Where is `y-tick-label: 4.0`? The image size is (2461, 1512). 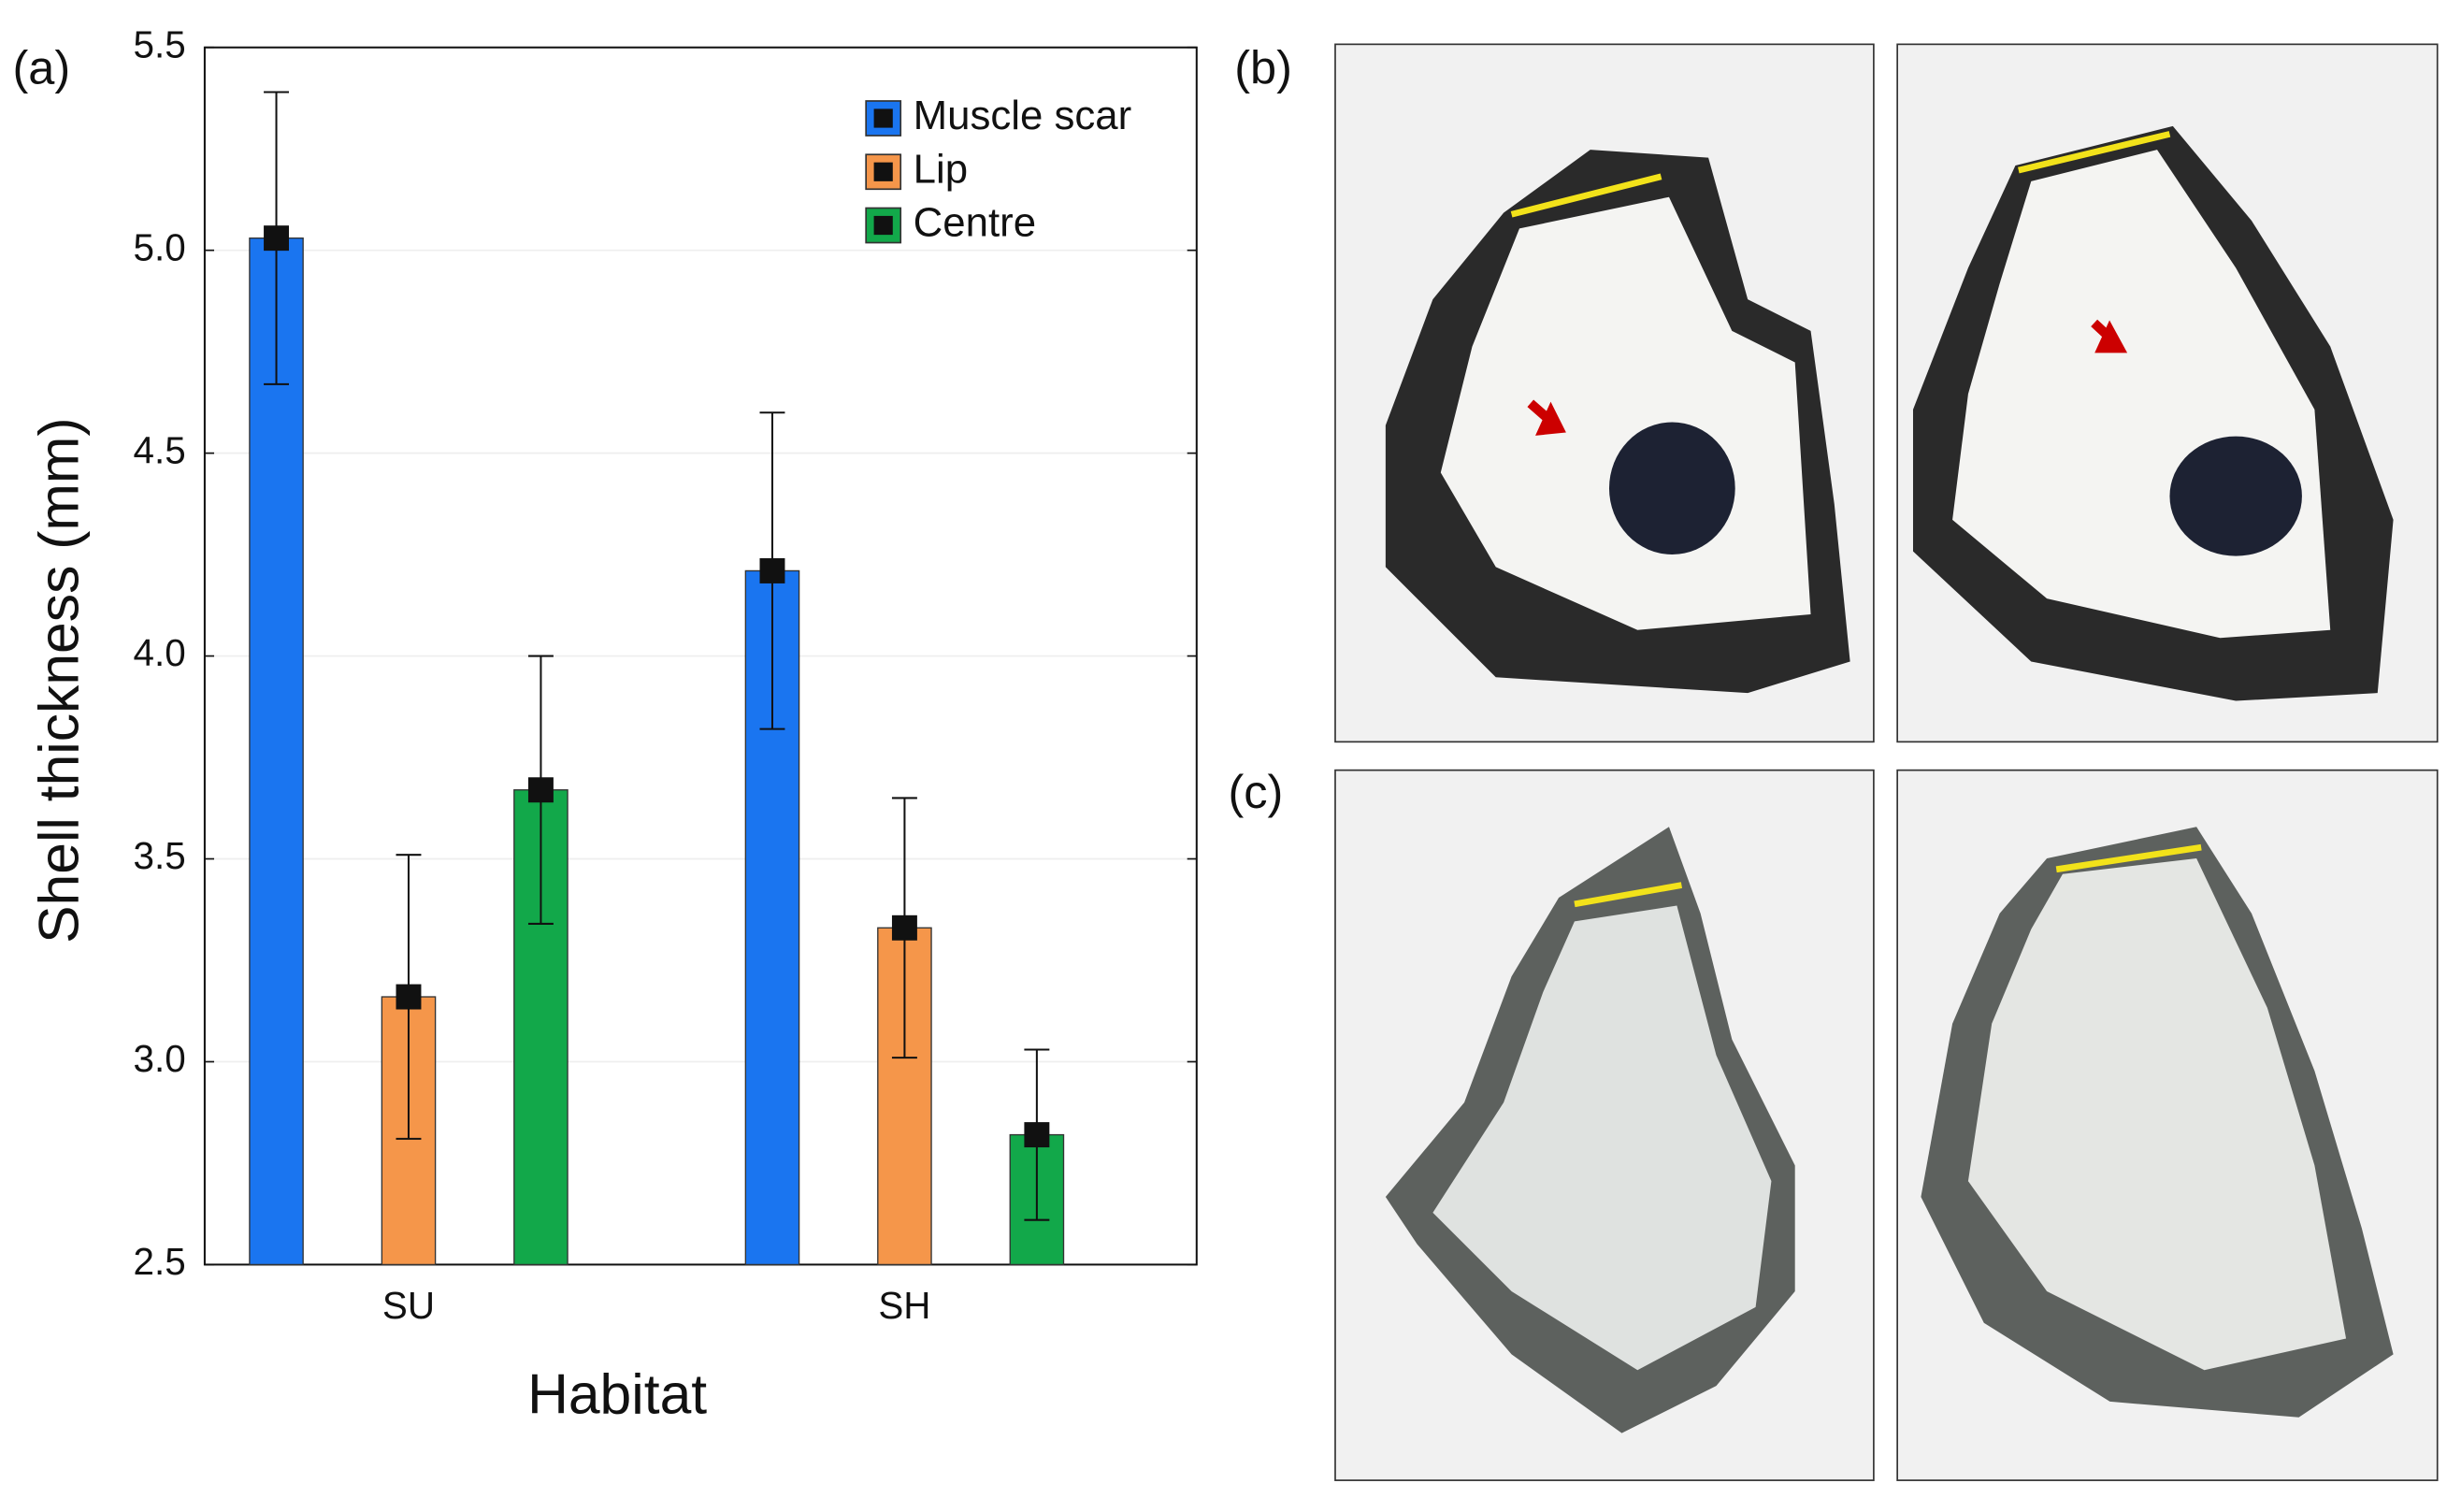
y-tick-label: 4.0 is located at coordinates (160, 652).